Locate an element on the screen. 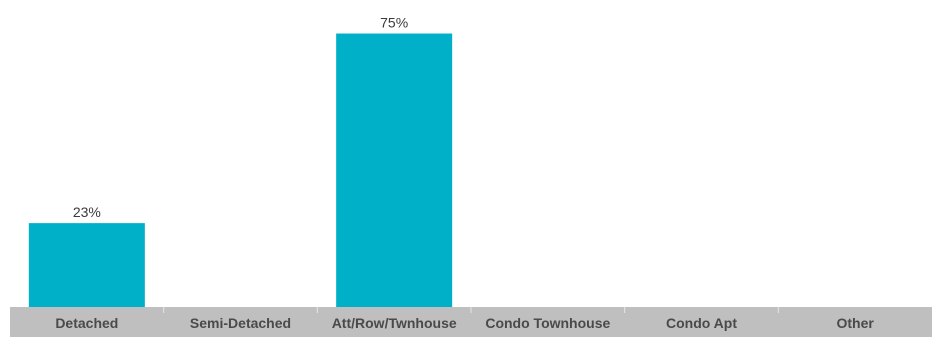 The height and width of the screenshot is (340, 936). bar-att-row-twnhouse is located at coordinates (394, 170).